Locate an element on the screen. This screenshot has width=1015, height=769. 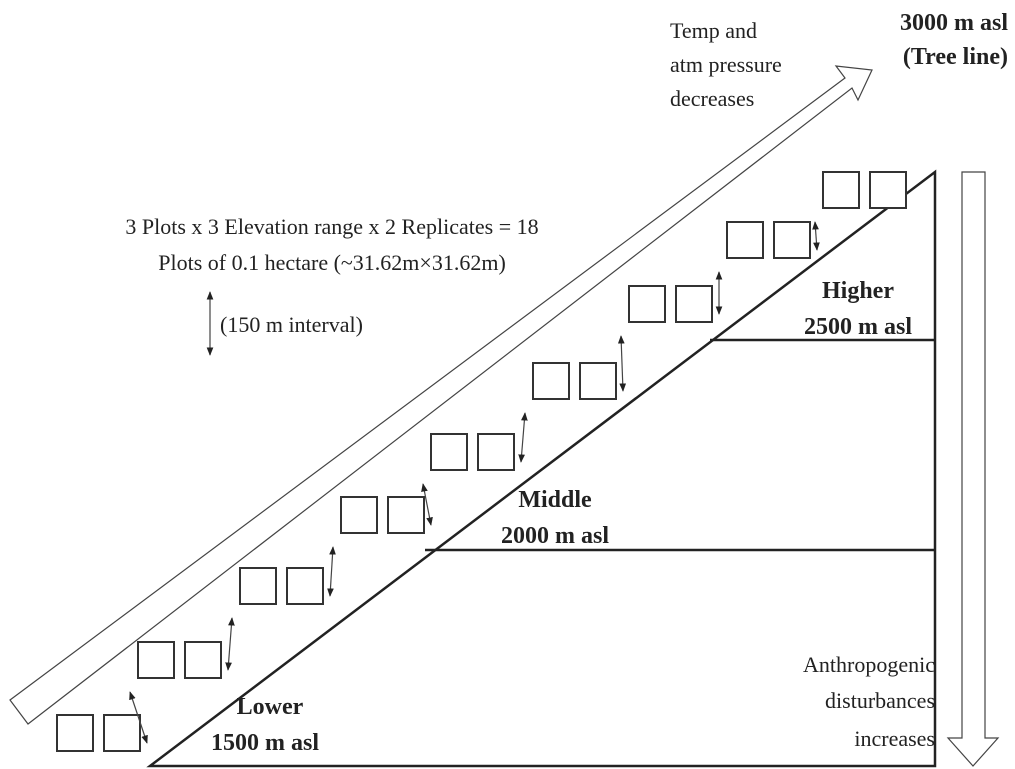
tree-line: 3000 m asl is located at coordinates (954, 23).